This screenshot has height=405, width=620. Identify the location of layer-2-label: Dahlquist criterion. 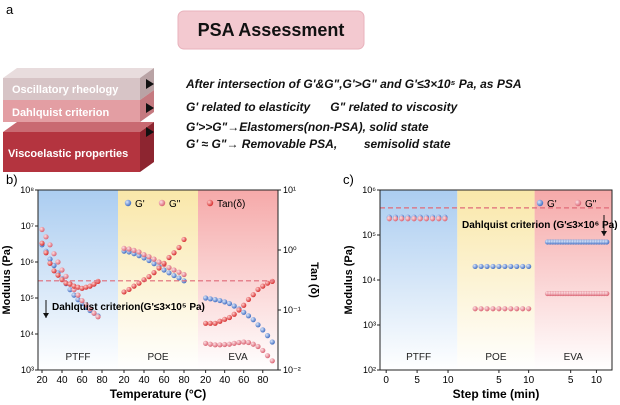
(60, 113).